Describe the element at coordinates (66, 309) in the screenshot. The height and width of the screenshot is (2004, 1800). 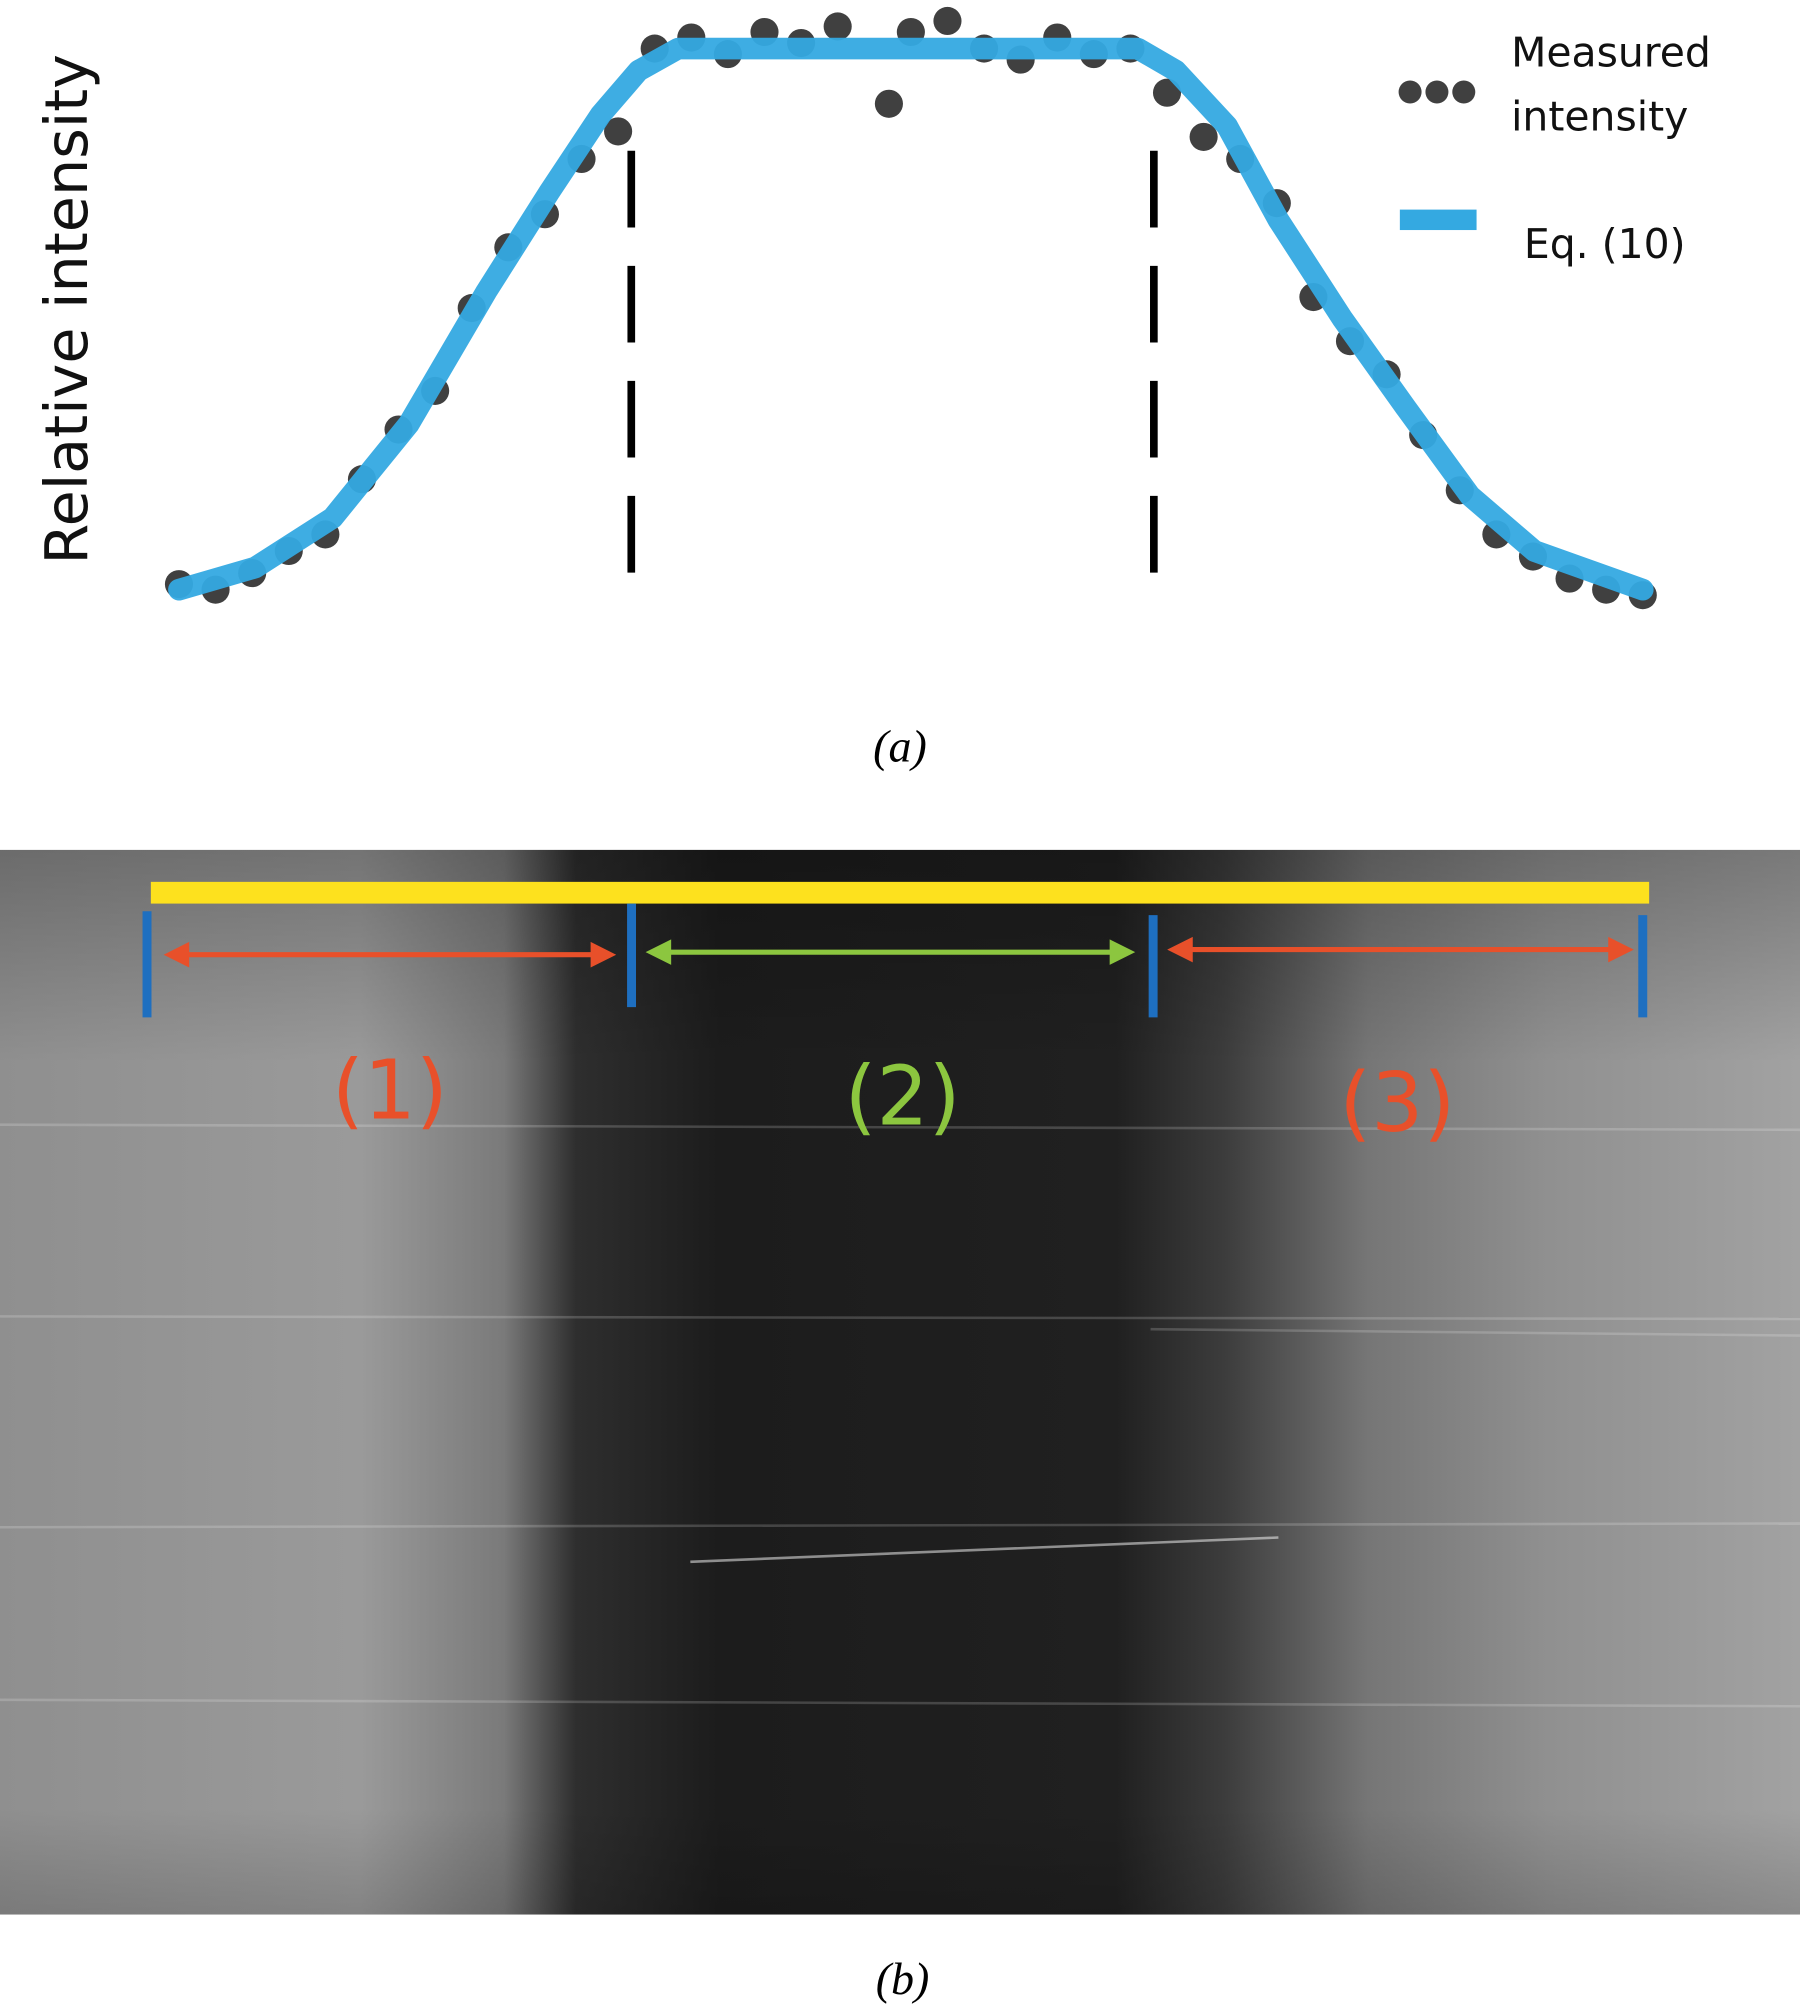
I see `y-axis-label: Relative intensity` at that location.